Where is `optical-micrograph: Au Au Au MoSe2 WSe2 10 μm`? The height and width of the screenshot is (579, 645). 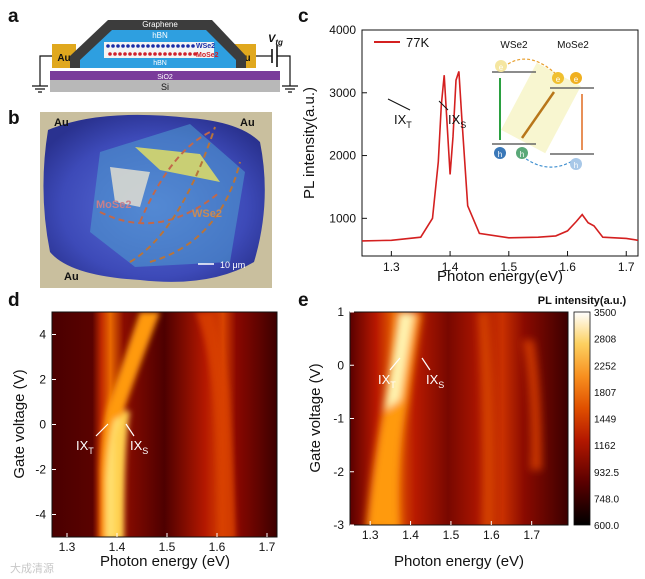 optical-micrograph: Au Au Au MoSe2 WSe2 10 μm is located at coordinates (156, 200).